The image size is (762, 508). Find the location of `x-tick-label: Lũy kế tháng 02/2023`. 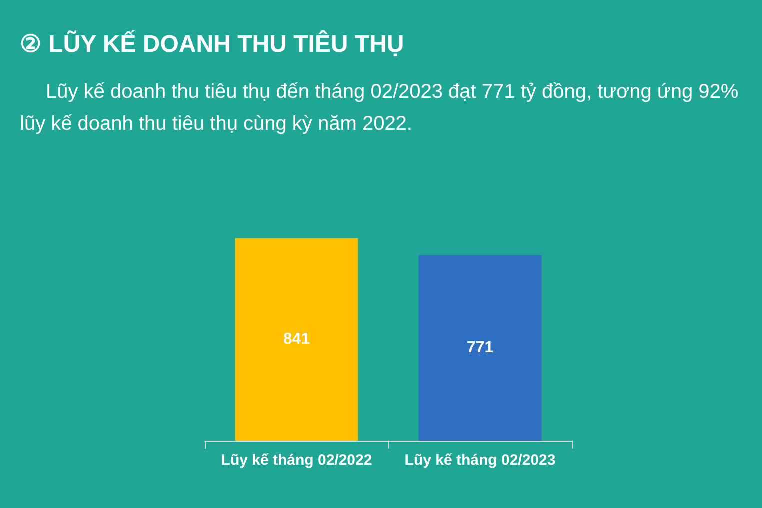

x-tick-label: Lũy kế tháng 02/2023 is located at coordinates (480, 460).